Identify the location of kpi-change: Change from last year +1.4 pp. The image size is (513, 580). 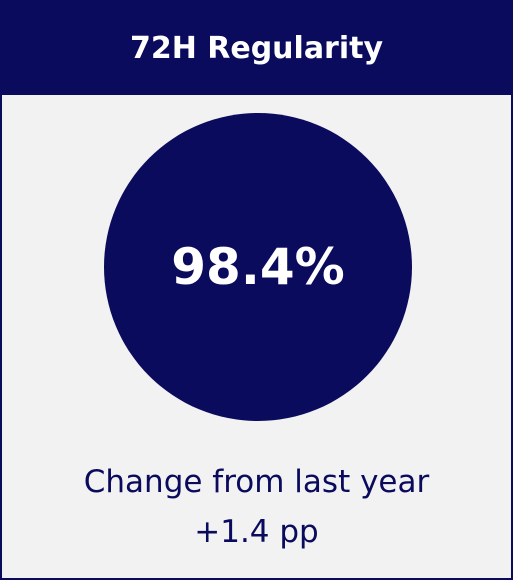
(256, 507).